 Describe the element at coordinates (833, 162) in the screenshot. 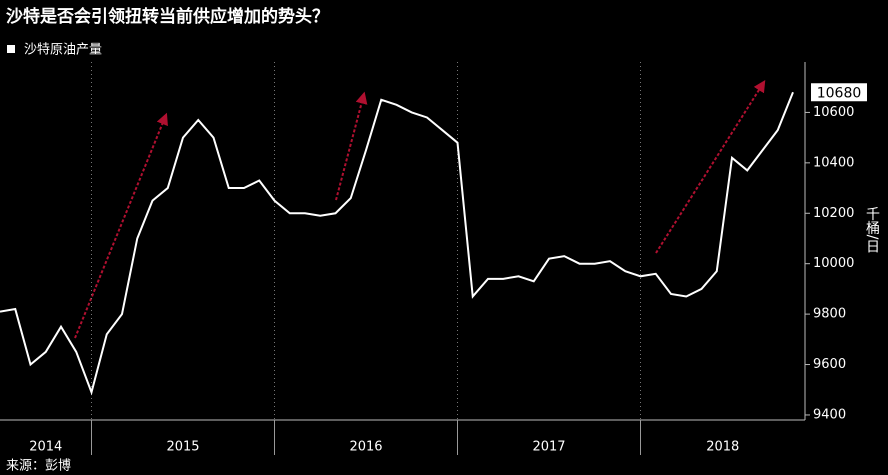

I see `y-tick-label: 10400` at that location.